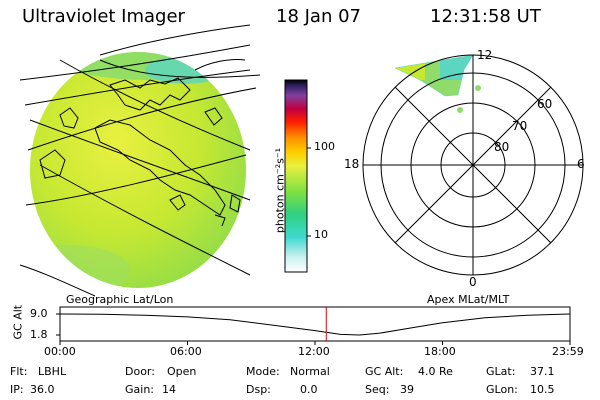 This screenshot has height=400, width=600. What do you see at coordinates (17, 389) in the screenshot?
I see `info-ip-label: IP:` at bounding box center [17, 389].